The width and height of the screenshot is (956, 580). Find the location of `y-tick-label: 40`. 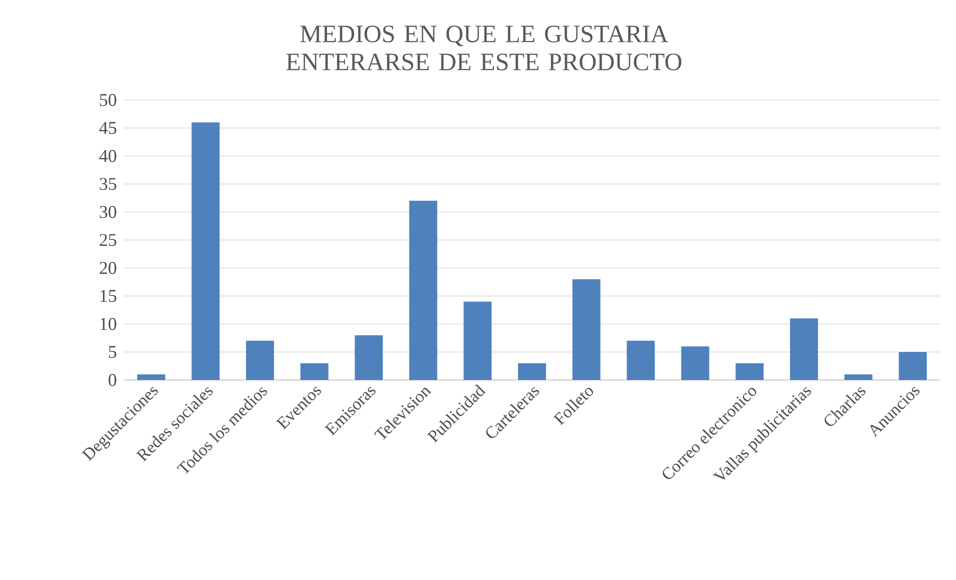

y-tick-label: 40 is located at coordinates (107, 156).